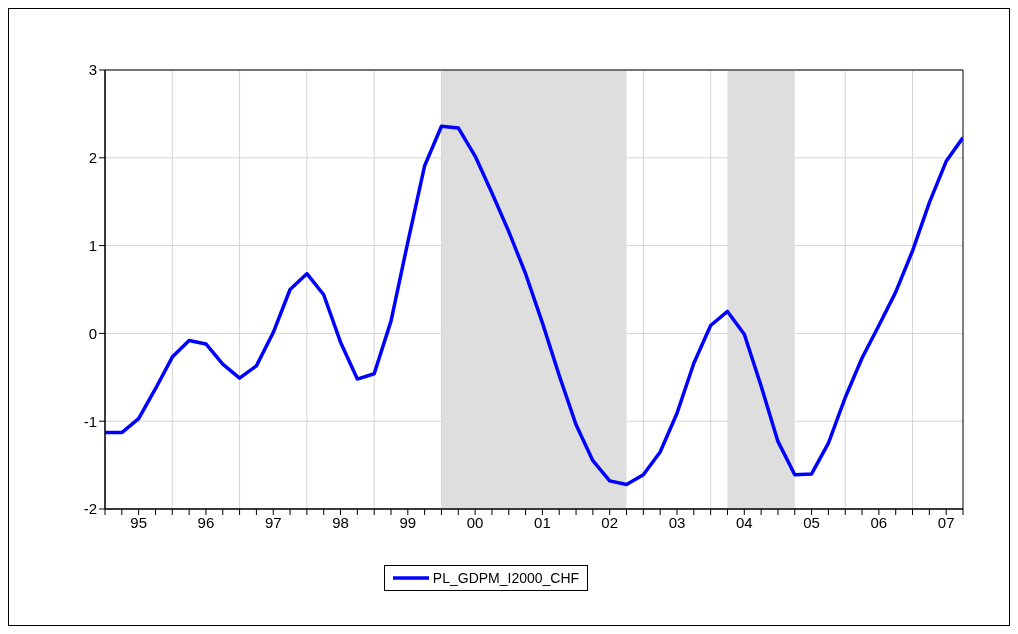 The width and height of the screenshot is (1018, 634). I want to click on x-tick-label: 03, so click(677, 522).